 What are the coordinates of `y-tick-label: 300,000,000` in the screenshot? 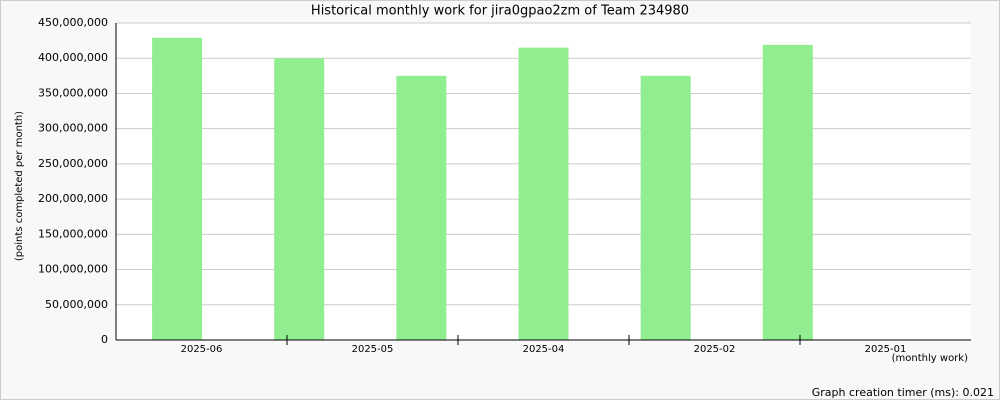 It's located at (73, 128).